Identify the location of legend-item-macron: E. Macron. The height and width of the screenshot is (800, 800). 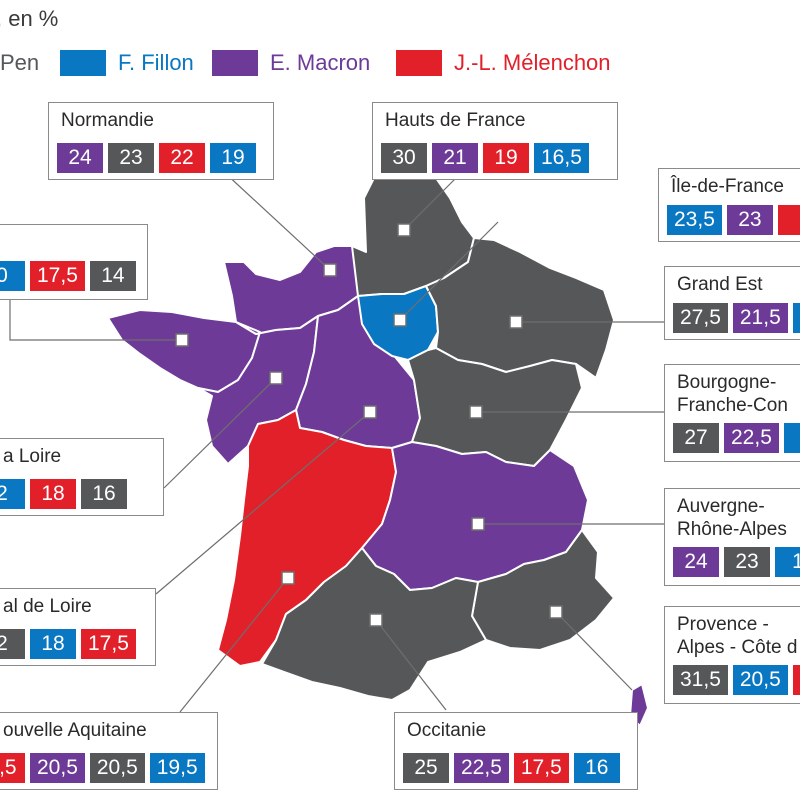
(291, 63).